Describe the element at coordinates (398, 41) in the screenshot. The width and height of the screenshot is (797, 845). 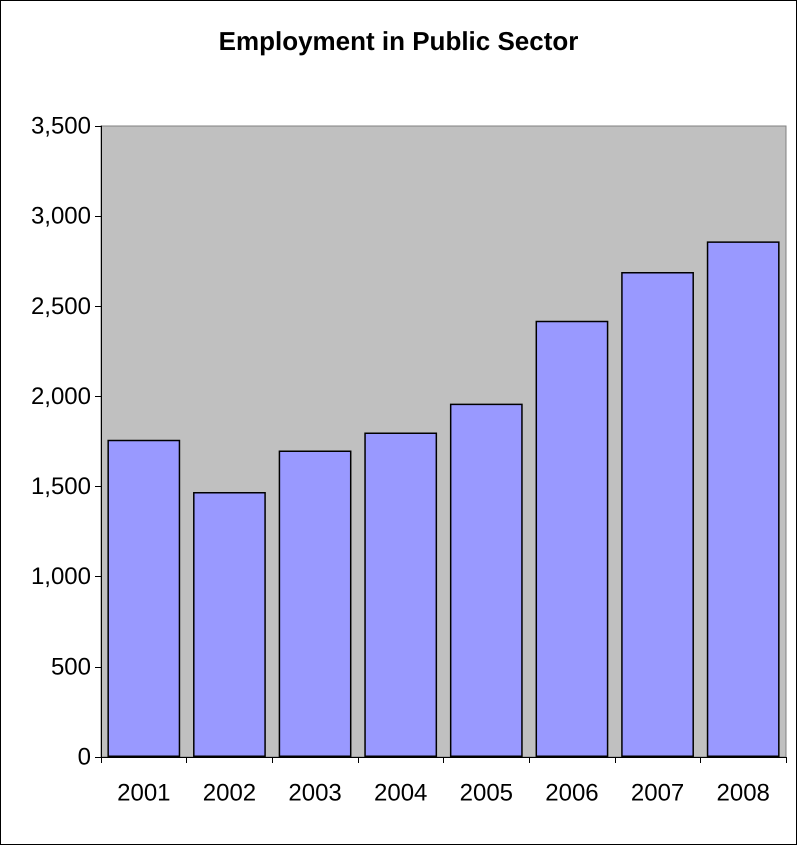
I see `chart-title: Employment in Public Sector` at that location.